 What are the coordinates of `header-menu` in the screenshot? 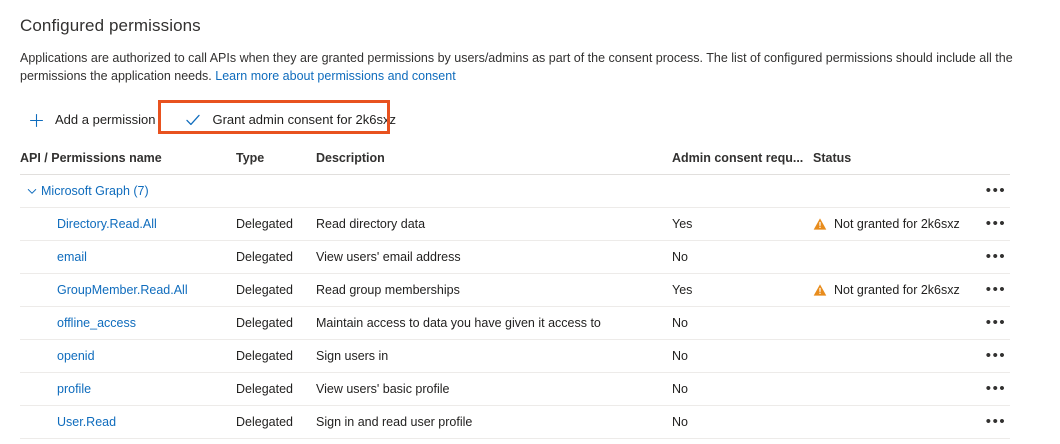 It's located at (991, 163).